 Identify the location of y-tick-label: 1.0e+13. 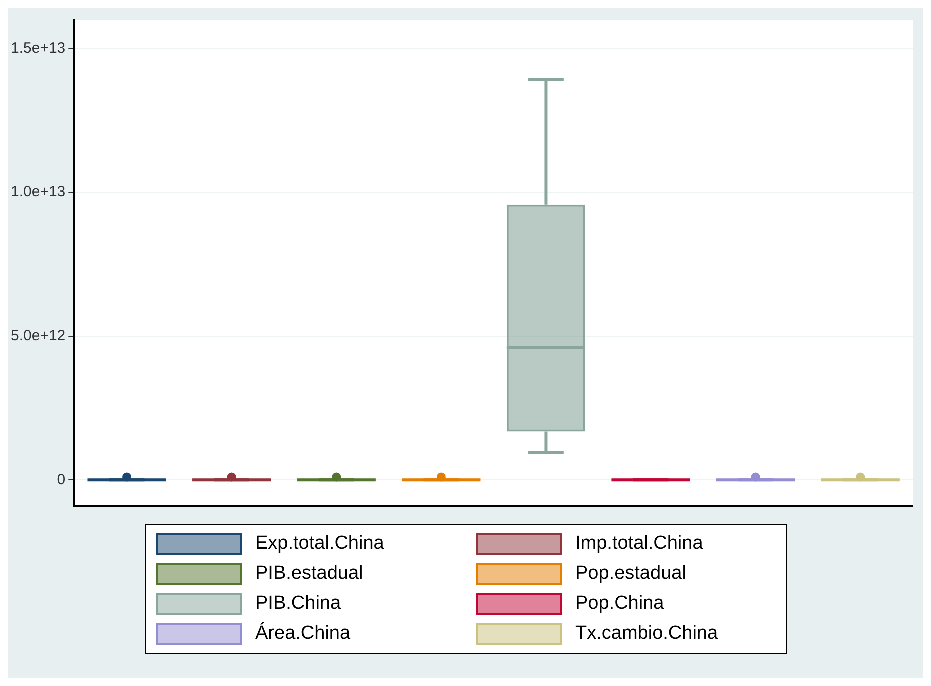
(38, 192).